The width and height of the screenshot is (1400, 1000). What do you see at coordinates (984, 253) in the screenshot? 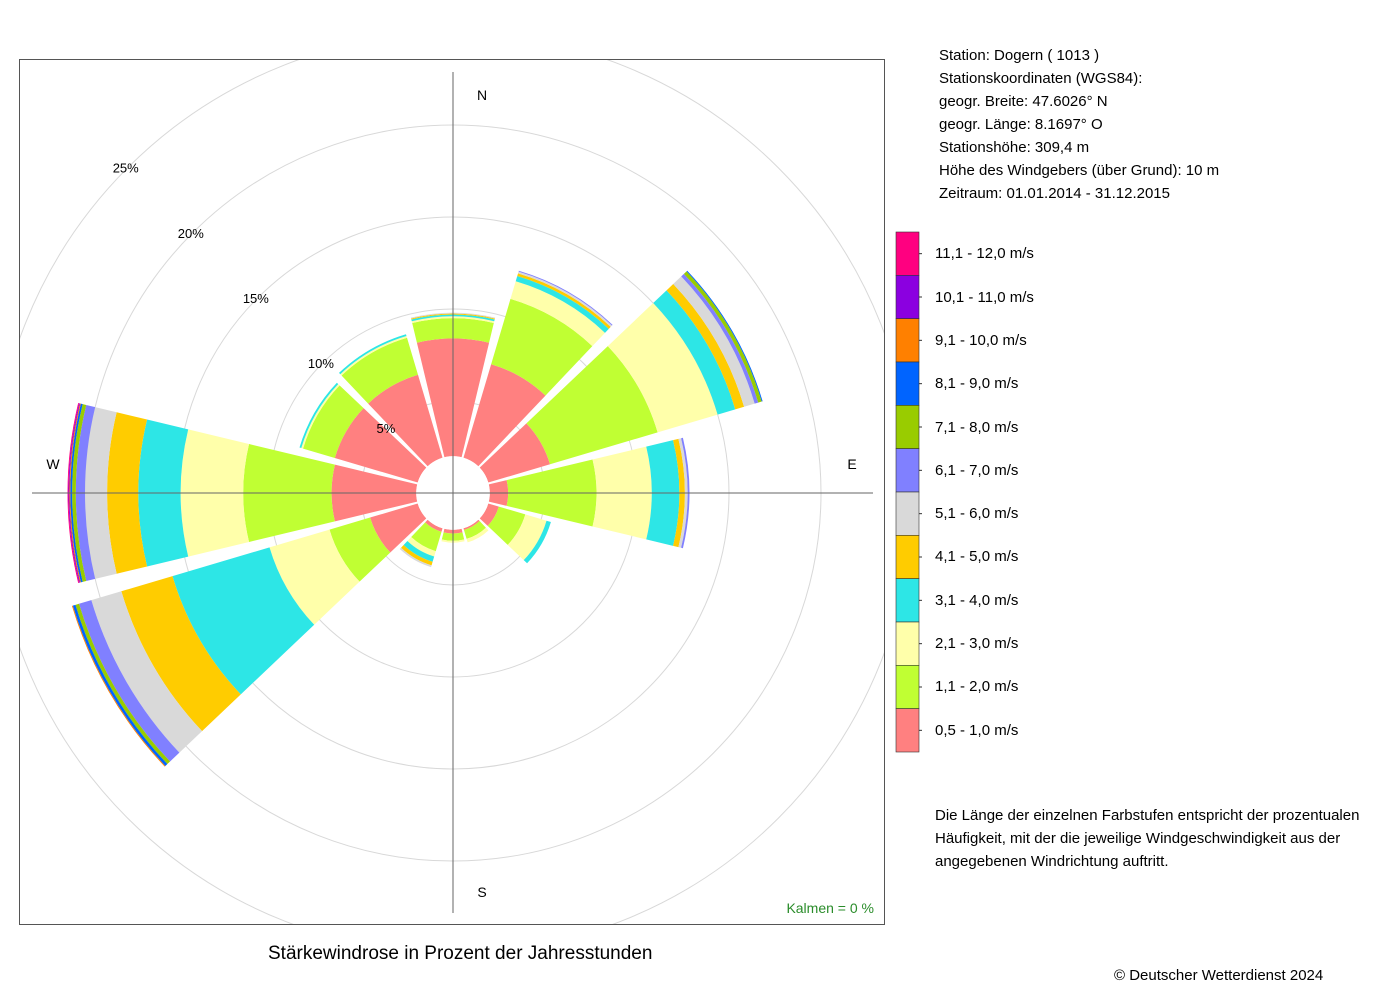
I see `legend-label: 11,1 - 12,0 m/s` at bounding box center [984, 253].